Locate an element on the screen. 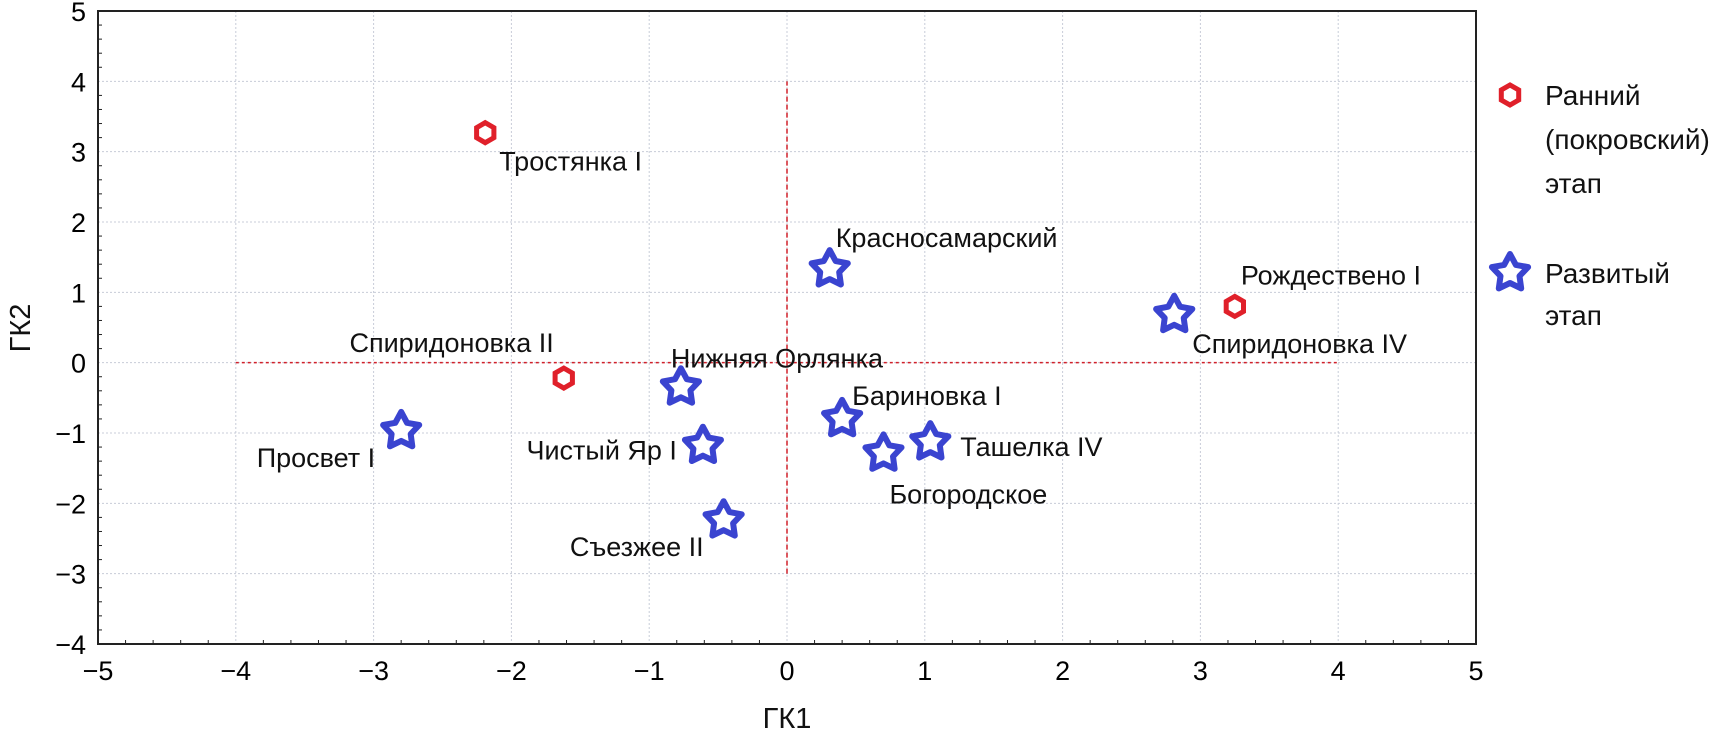 This screenshot has height=746, width=1731. y-tick-label: −4 is located at coordinates (70, 645).